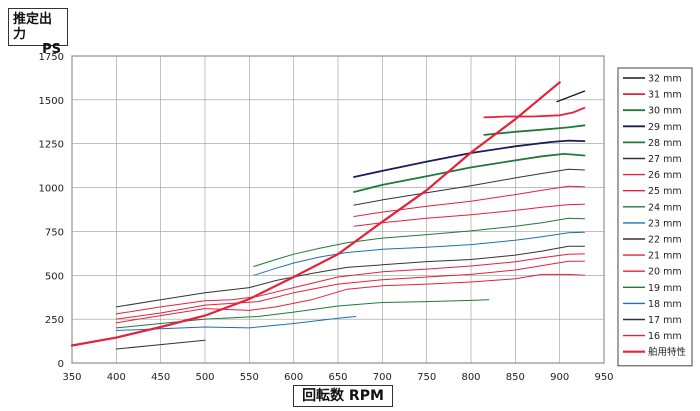 The width and height of the screenshot is (700, 411). What do you see at coordinates (51, 189) in the screenshot?
I see `y-tick-label: 1000` at bounding box center [51, 189].